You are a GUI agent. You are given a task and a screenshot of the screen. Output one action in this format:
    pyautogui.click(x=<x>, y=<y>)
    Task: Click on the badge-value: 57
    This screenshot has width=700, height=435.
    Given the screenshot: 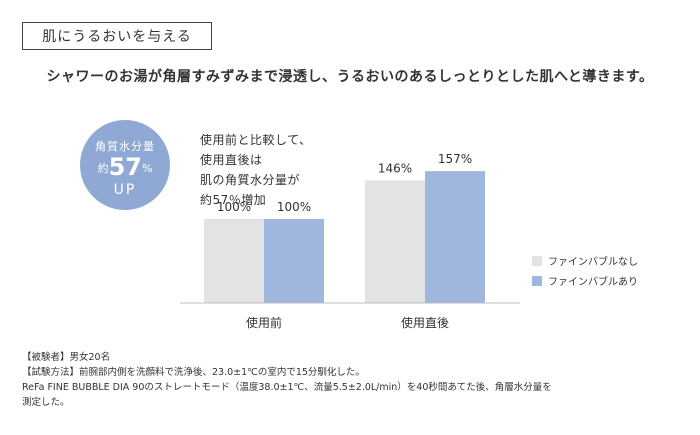 What is the action you would take?
    pyautogui.click(x=125, y=167)
    